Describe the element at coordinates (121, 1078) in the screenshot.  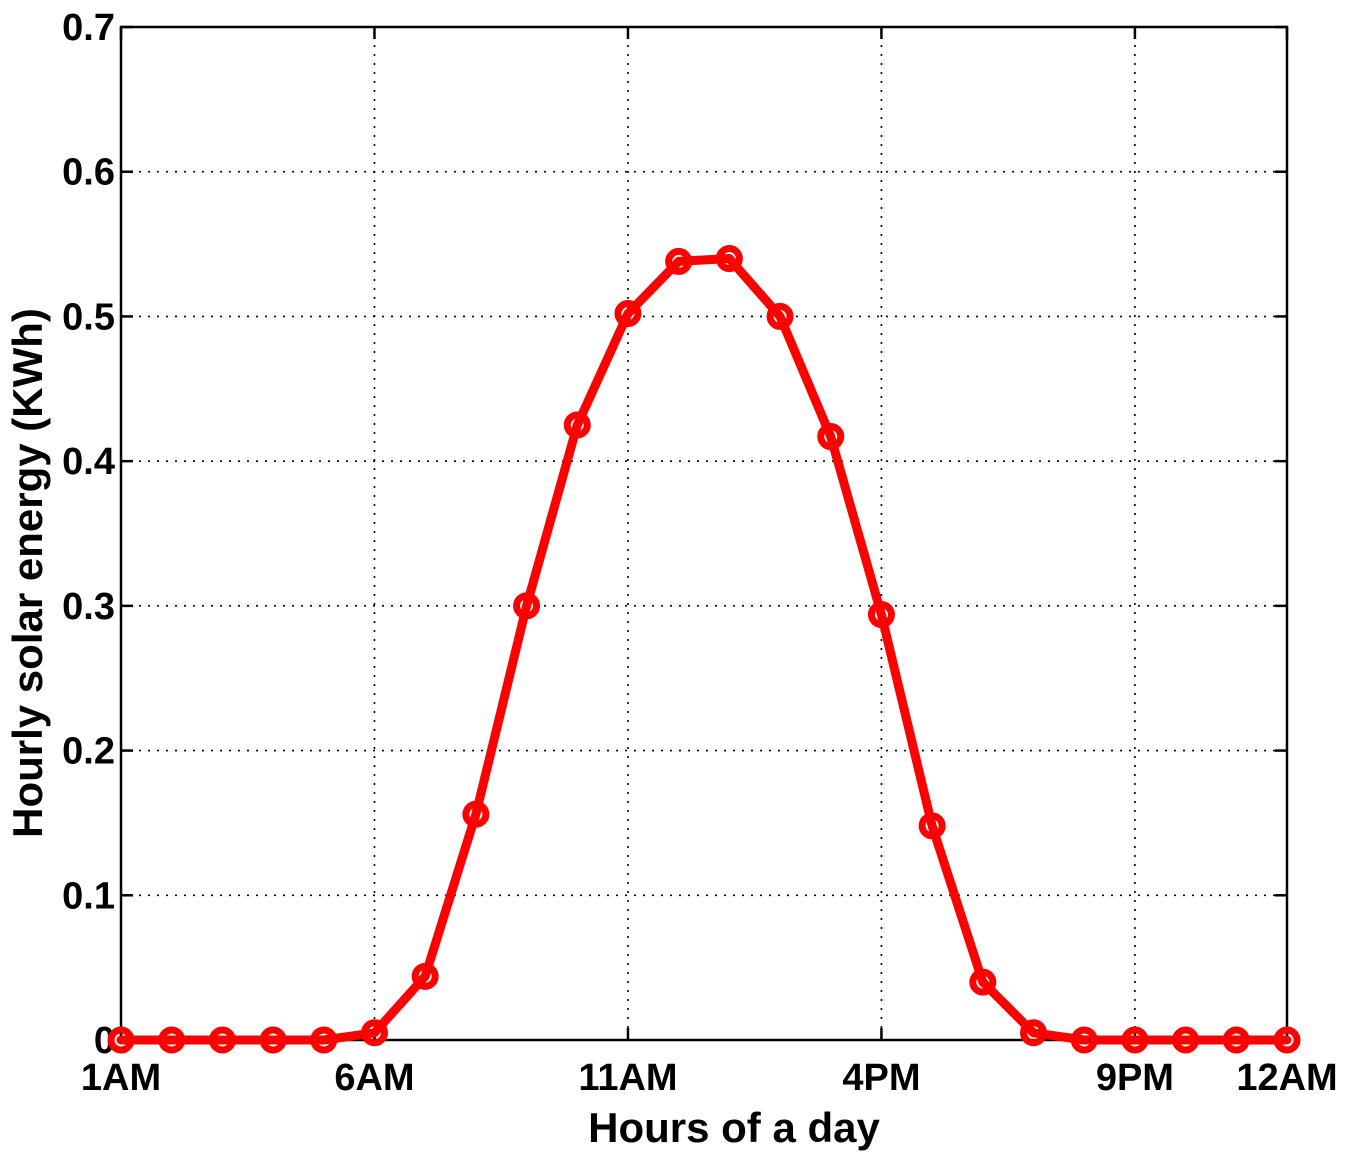
I see `x-tick-label: 1AM` at that location.